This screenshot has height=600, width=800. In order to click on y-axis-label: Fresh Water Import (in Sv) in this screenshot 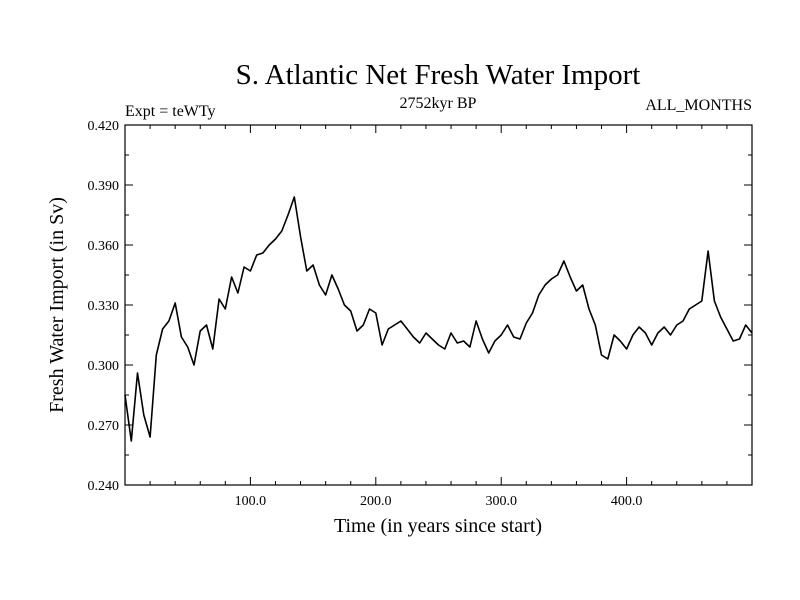, I will do `click(57, 305)`.